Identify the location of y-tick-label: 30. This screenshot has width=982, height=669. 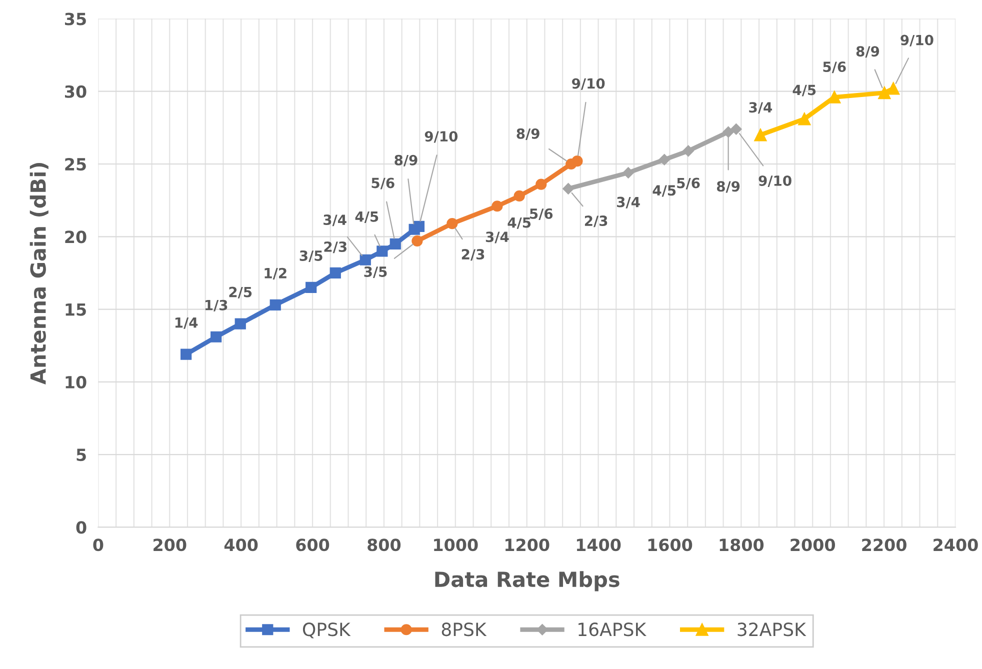
(75, 91).